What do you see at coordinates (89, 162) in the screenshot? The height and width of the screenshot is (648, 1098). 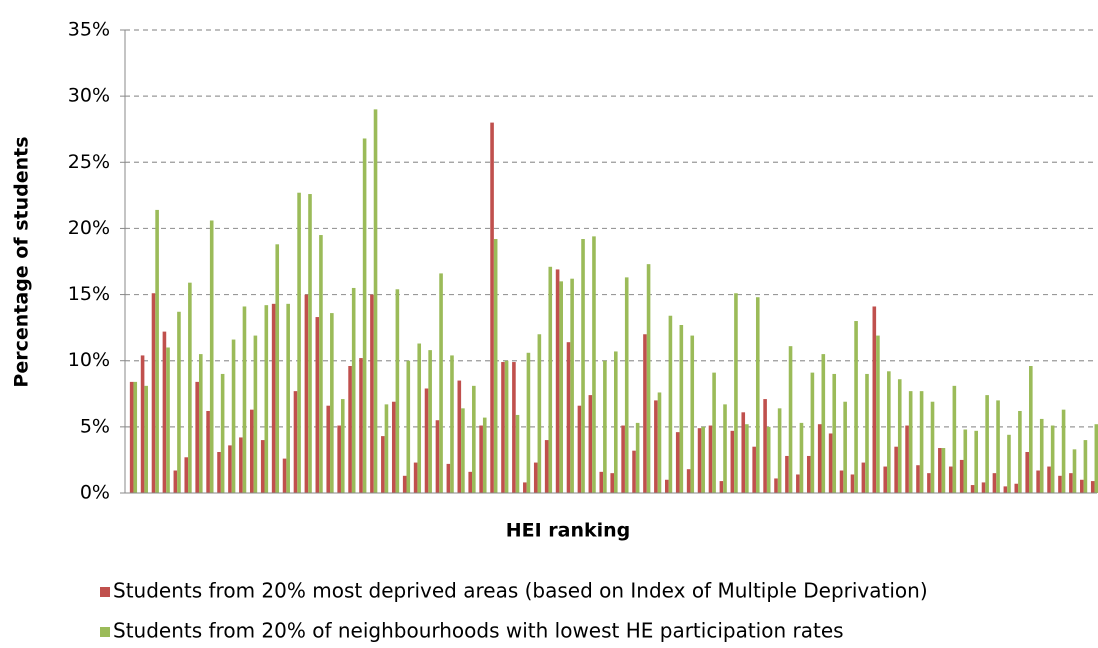 I see `y-tick-label: 25%` at bounding box center [89, 162].